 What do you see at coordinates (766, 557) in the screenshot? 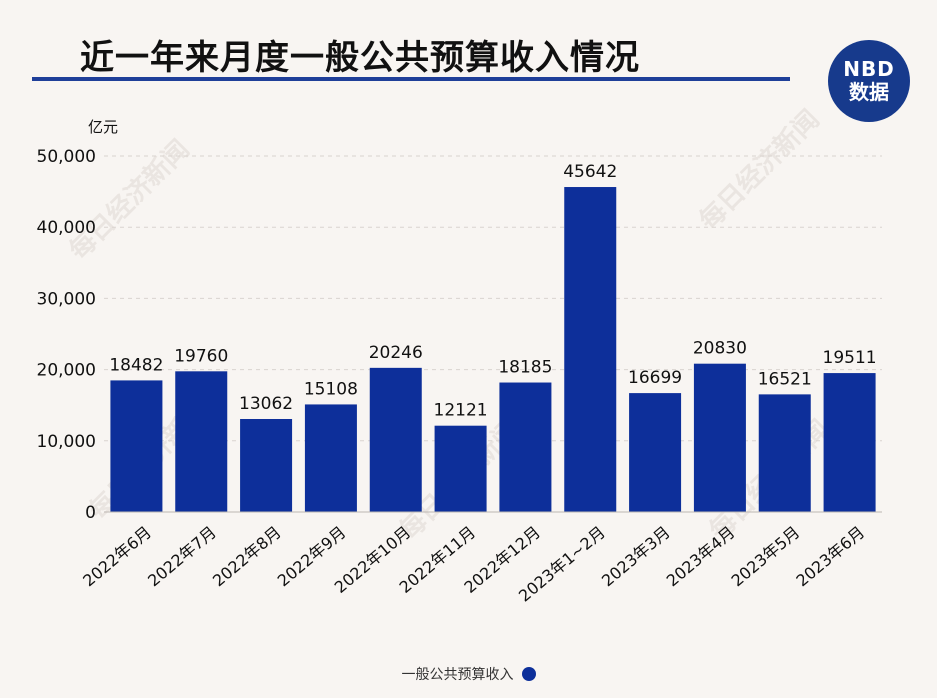
I see `x-tick-label: 2023年5月` at bounding box center [766, 557].